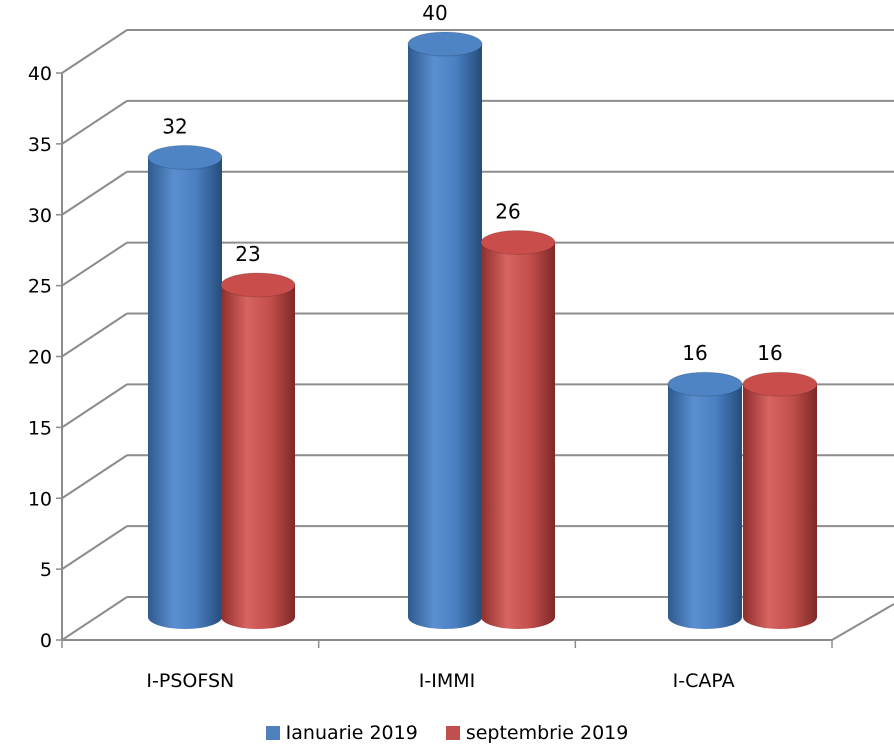 The height and width of the screenshot is (749, 894). Describe the element at coordinates (40, 428) in the screenshot. I see `y-tick-label: 15` at that location.